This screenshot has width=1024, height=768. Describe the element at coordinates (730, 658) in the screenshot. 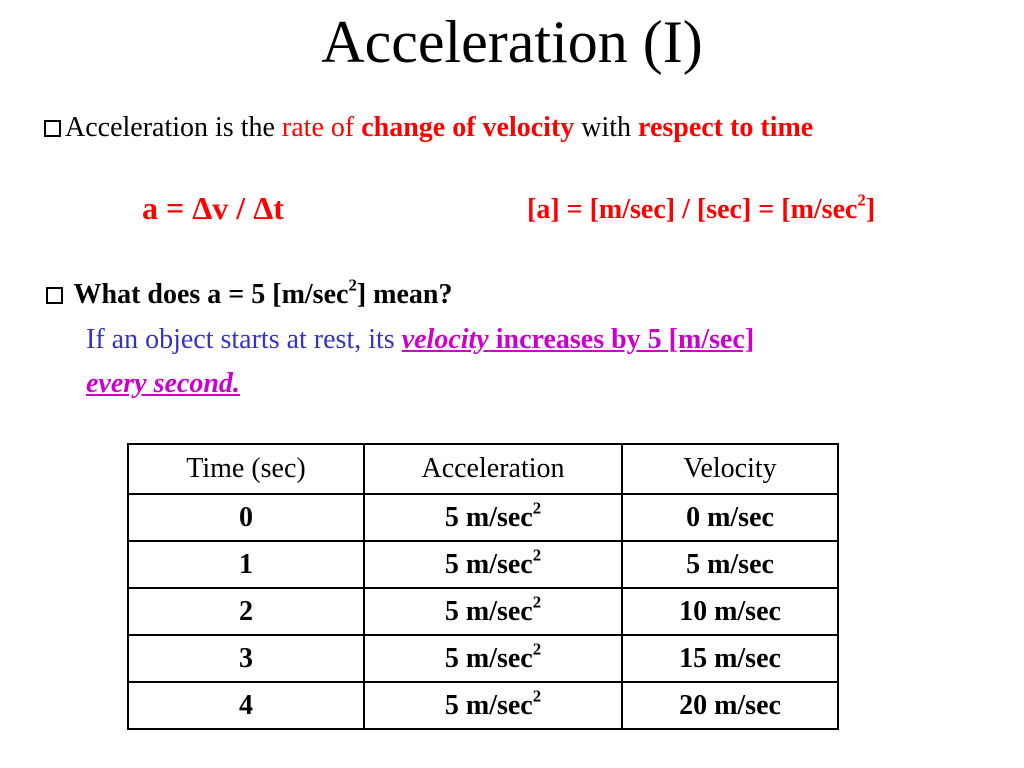

I see `cell-velocity: 15 m/sec` at that location.